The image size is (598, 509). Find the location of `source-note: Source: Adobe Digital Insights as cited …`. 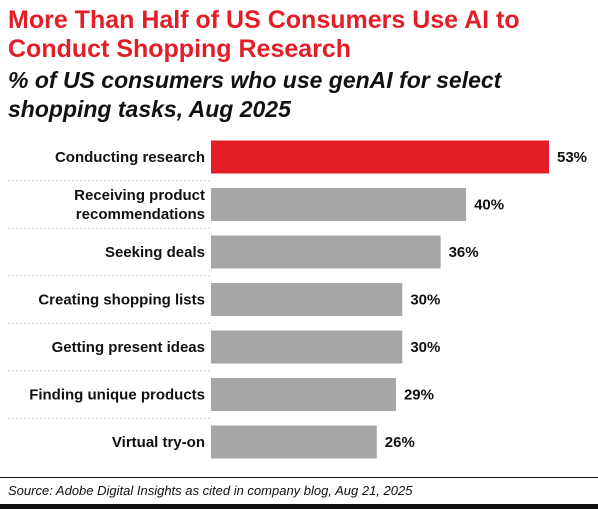

source-note: Source: Adobe Digital Insights as cited … is located at coordinates (210, 490).